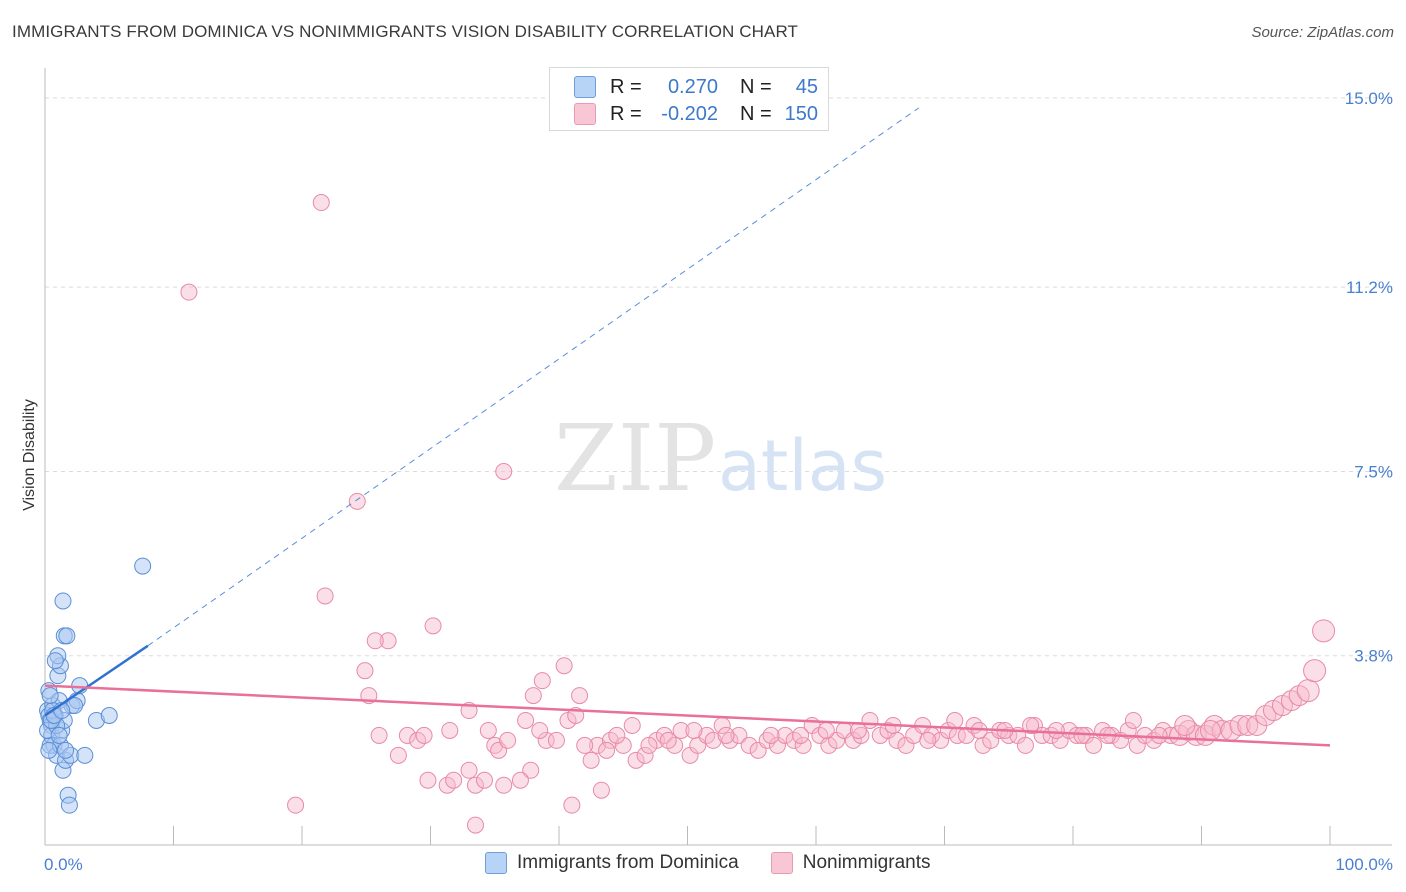  I want to click on watermark: ZIP atlas, so click(720, 458).